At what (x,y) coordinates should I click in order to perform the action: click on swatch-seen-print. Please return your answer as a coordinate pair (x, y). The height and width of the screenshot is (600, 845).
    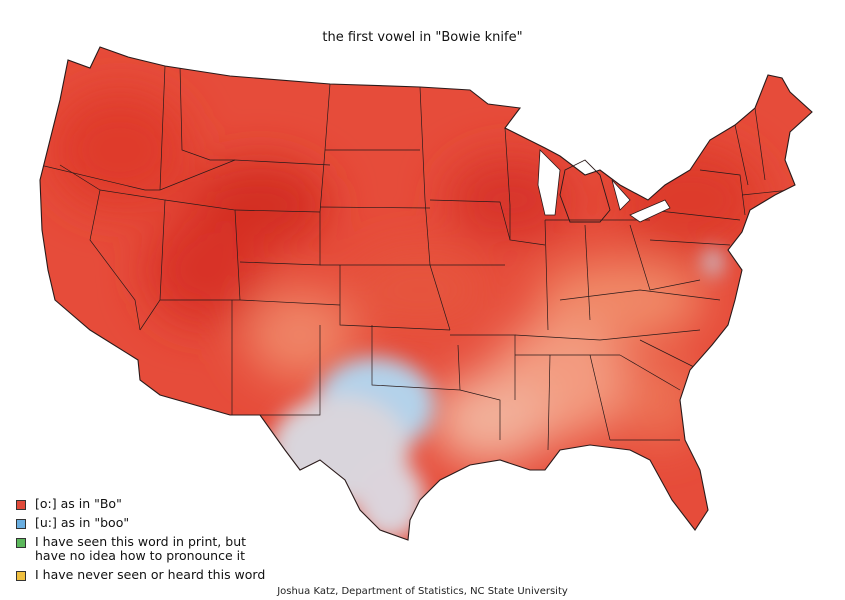
    Looking at the image, I should click on (21, 543).